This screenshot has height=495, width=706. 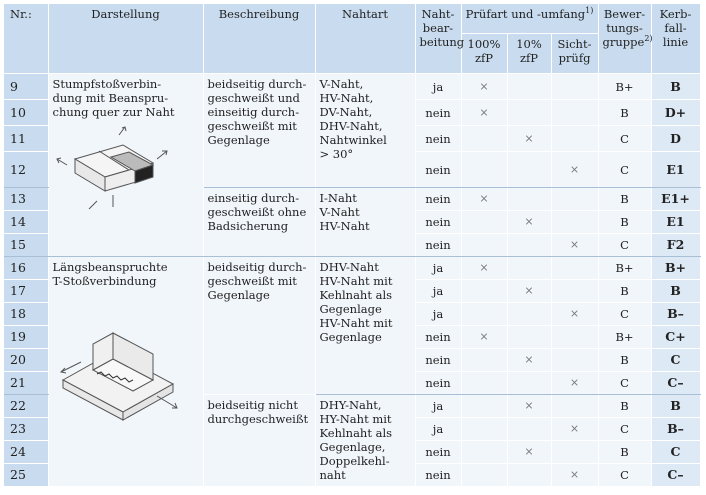 What do you see at coordinates (352, 452) in the screenshot?
I see `table-row: 24 nein × B C` at bounding box center [352, 452].